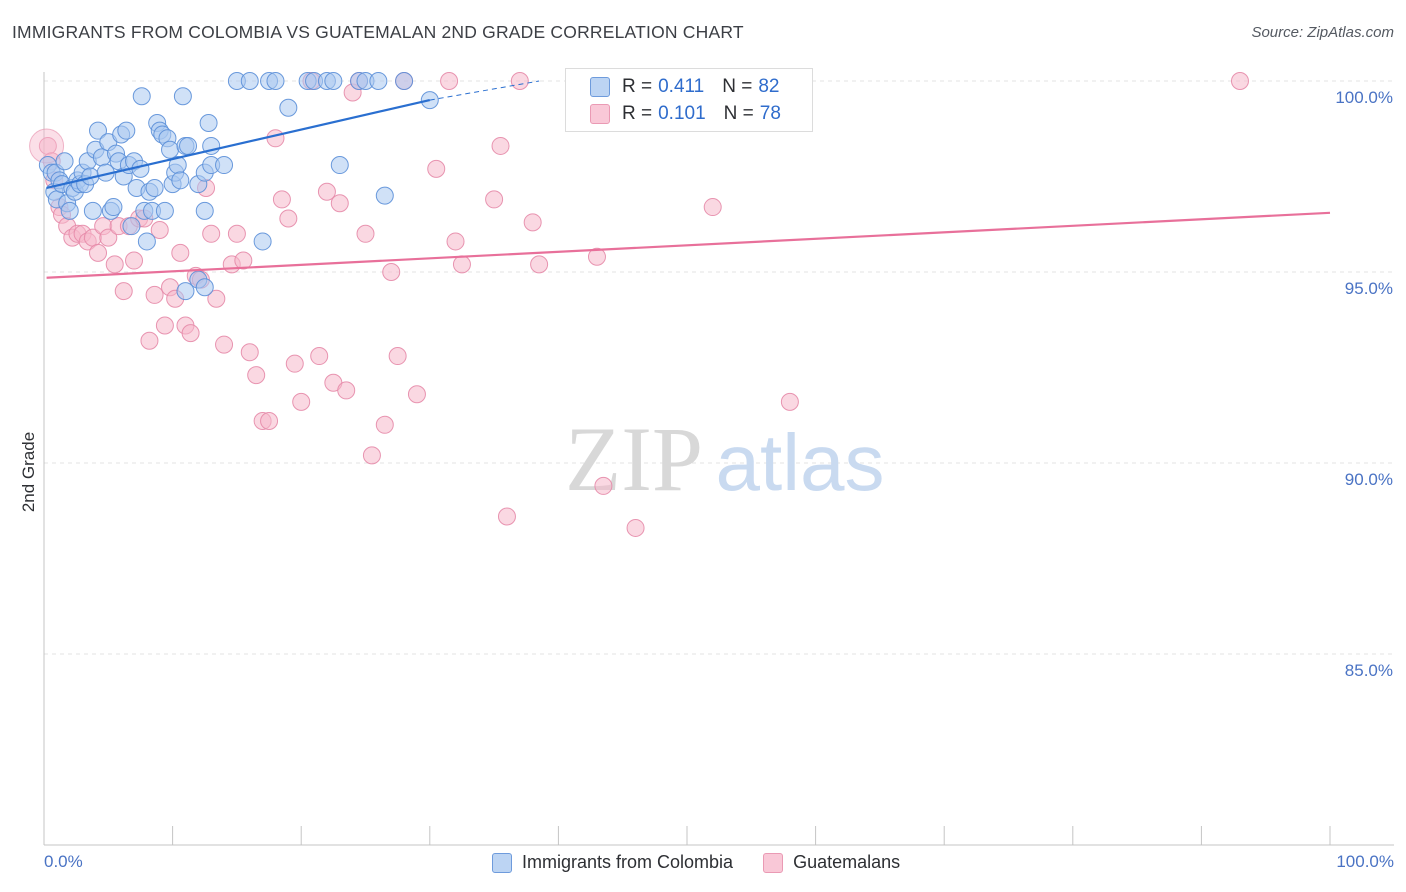 The height and width of the screenshot is (892, 1406). I want to click on legend-item-colombia: Immigrants from Colombia, so click(612, 862).